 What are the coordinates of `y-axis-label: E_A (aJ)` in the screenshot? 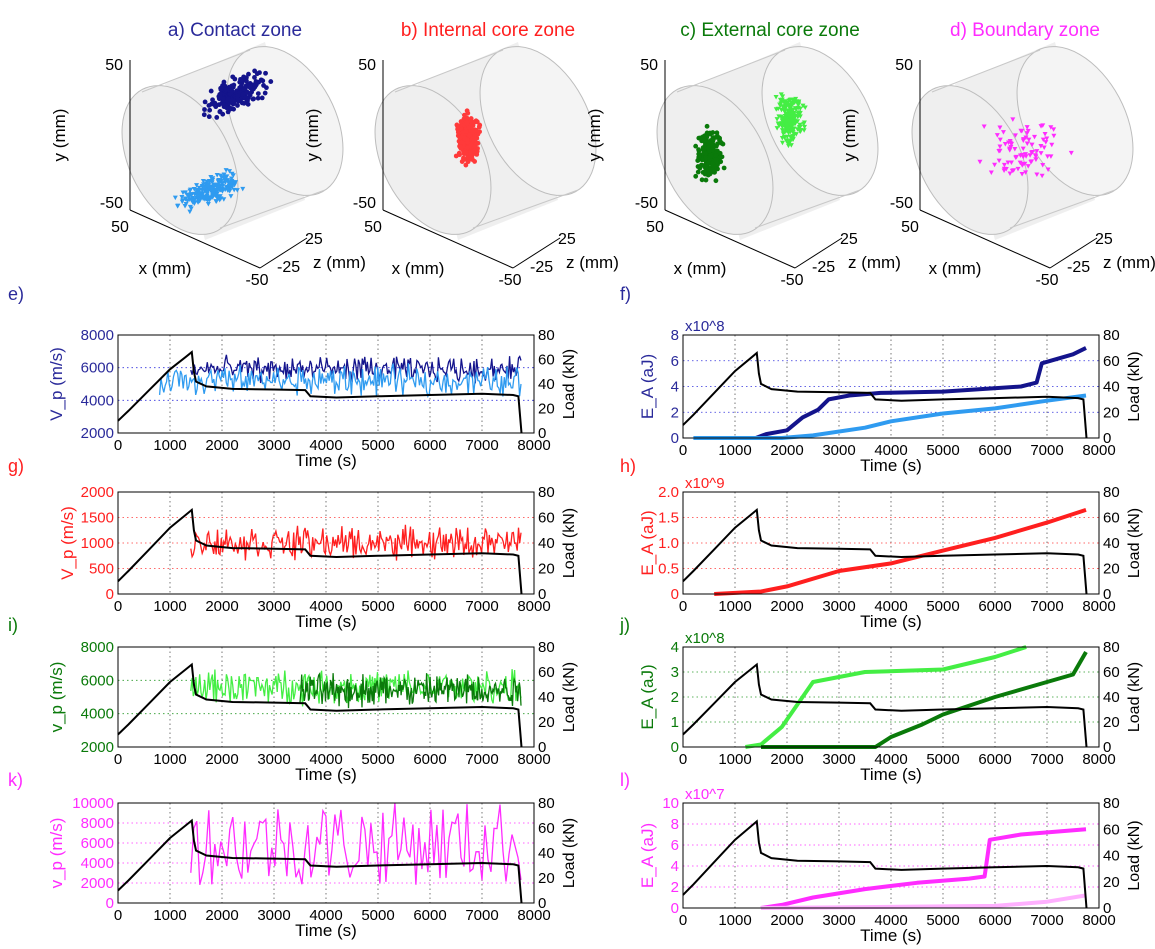 It's located at (647, 386).